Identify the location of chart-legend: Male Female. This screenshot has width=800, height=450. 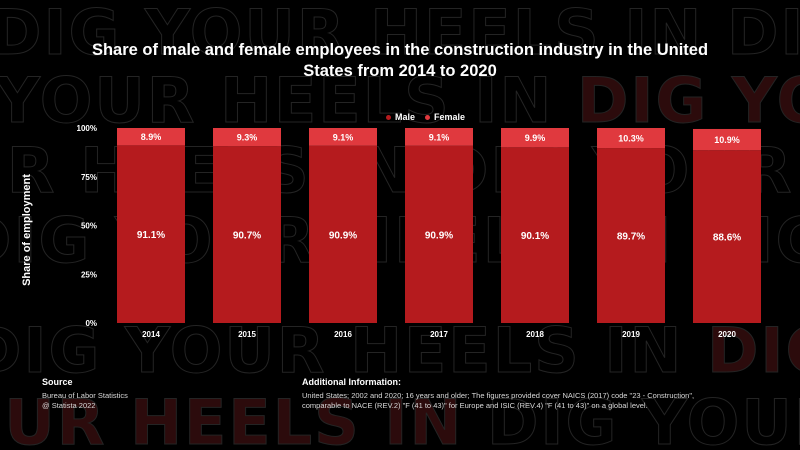
(425, 117).